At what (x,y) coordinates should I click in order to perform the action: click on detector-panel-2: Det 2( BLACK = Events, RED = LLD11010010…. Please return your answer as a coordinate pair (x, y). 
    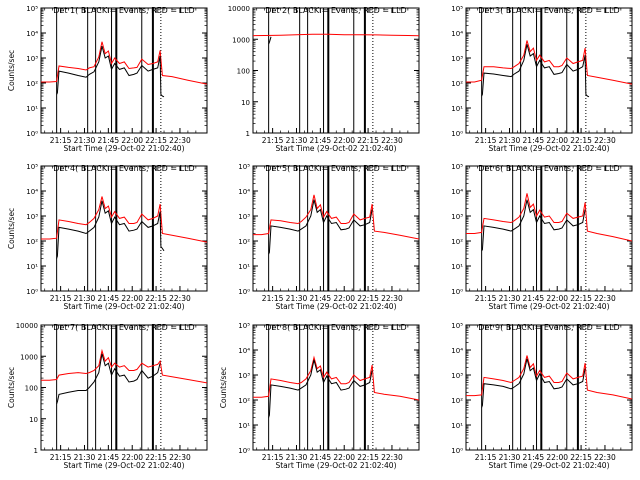
    Looking at the image, I should click on (324, 79).